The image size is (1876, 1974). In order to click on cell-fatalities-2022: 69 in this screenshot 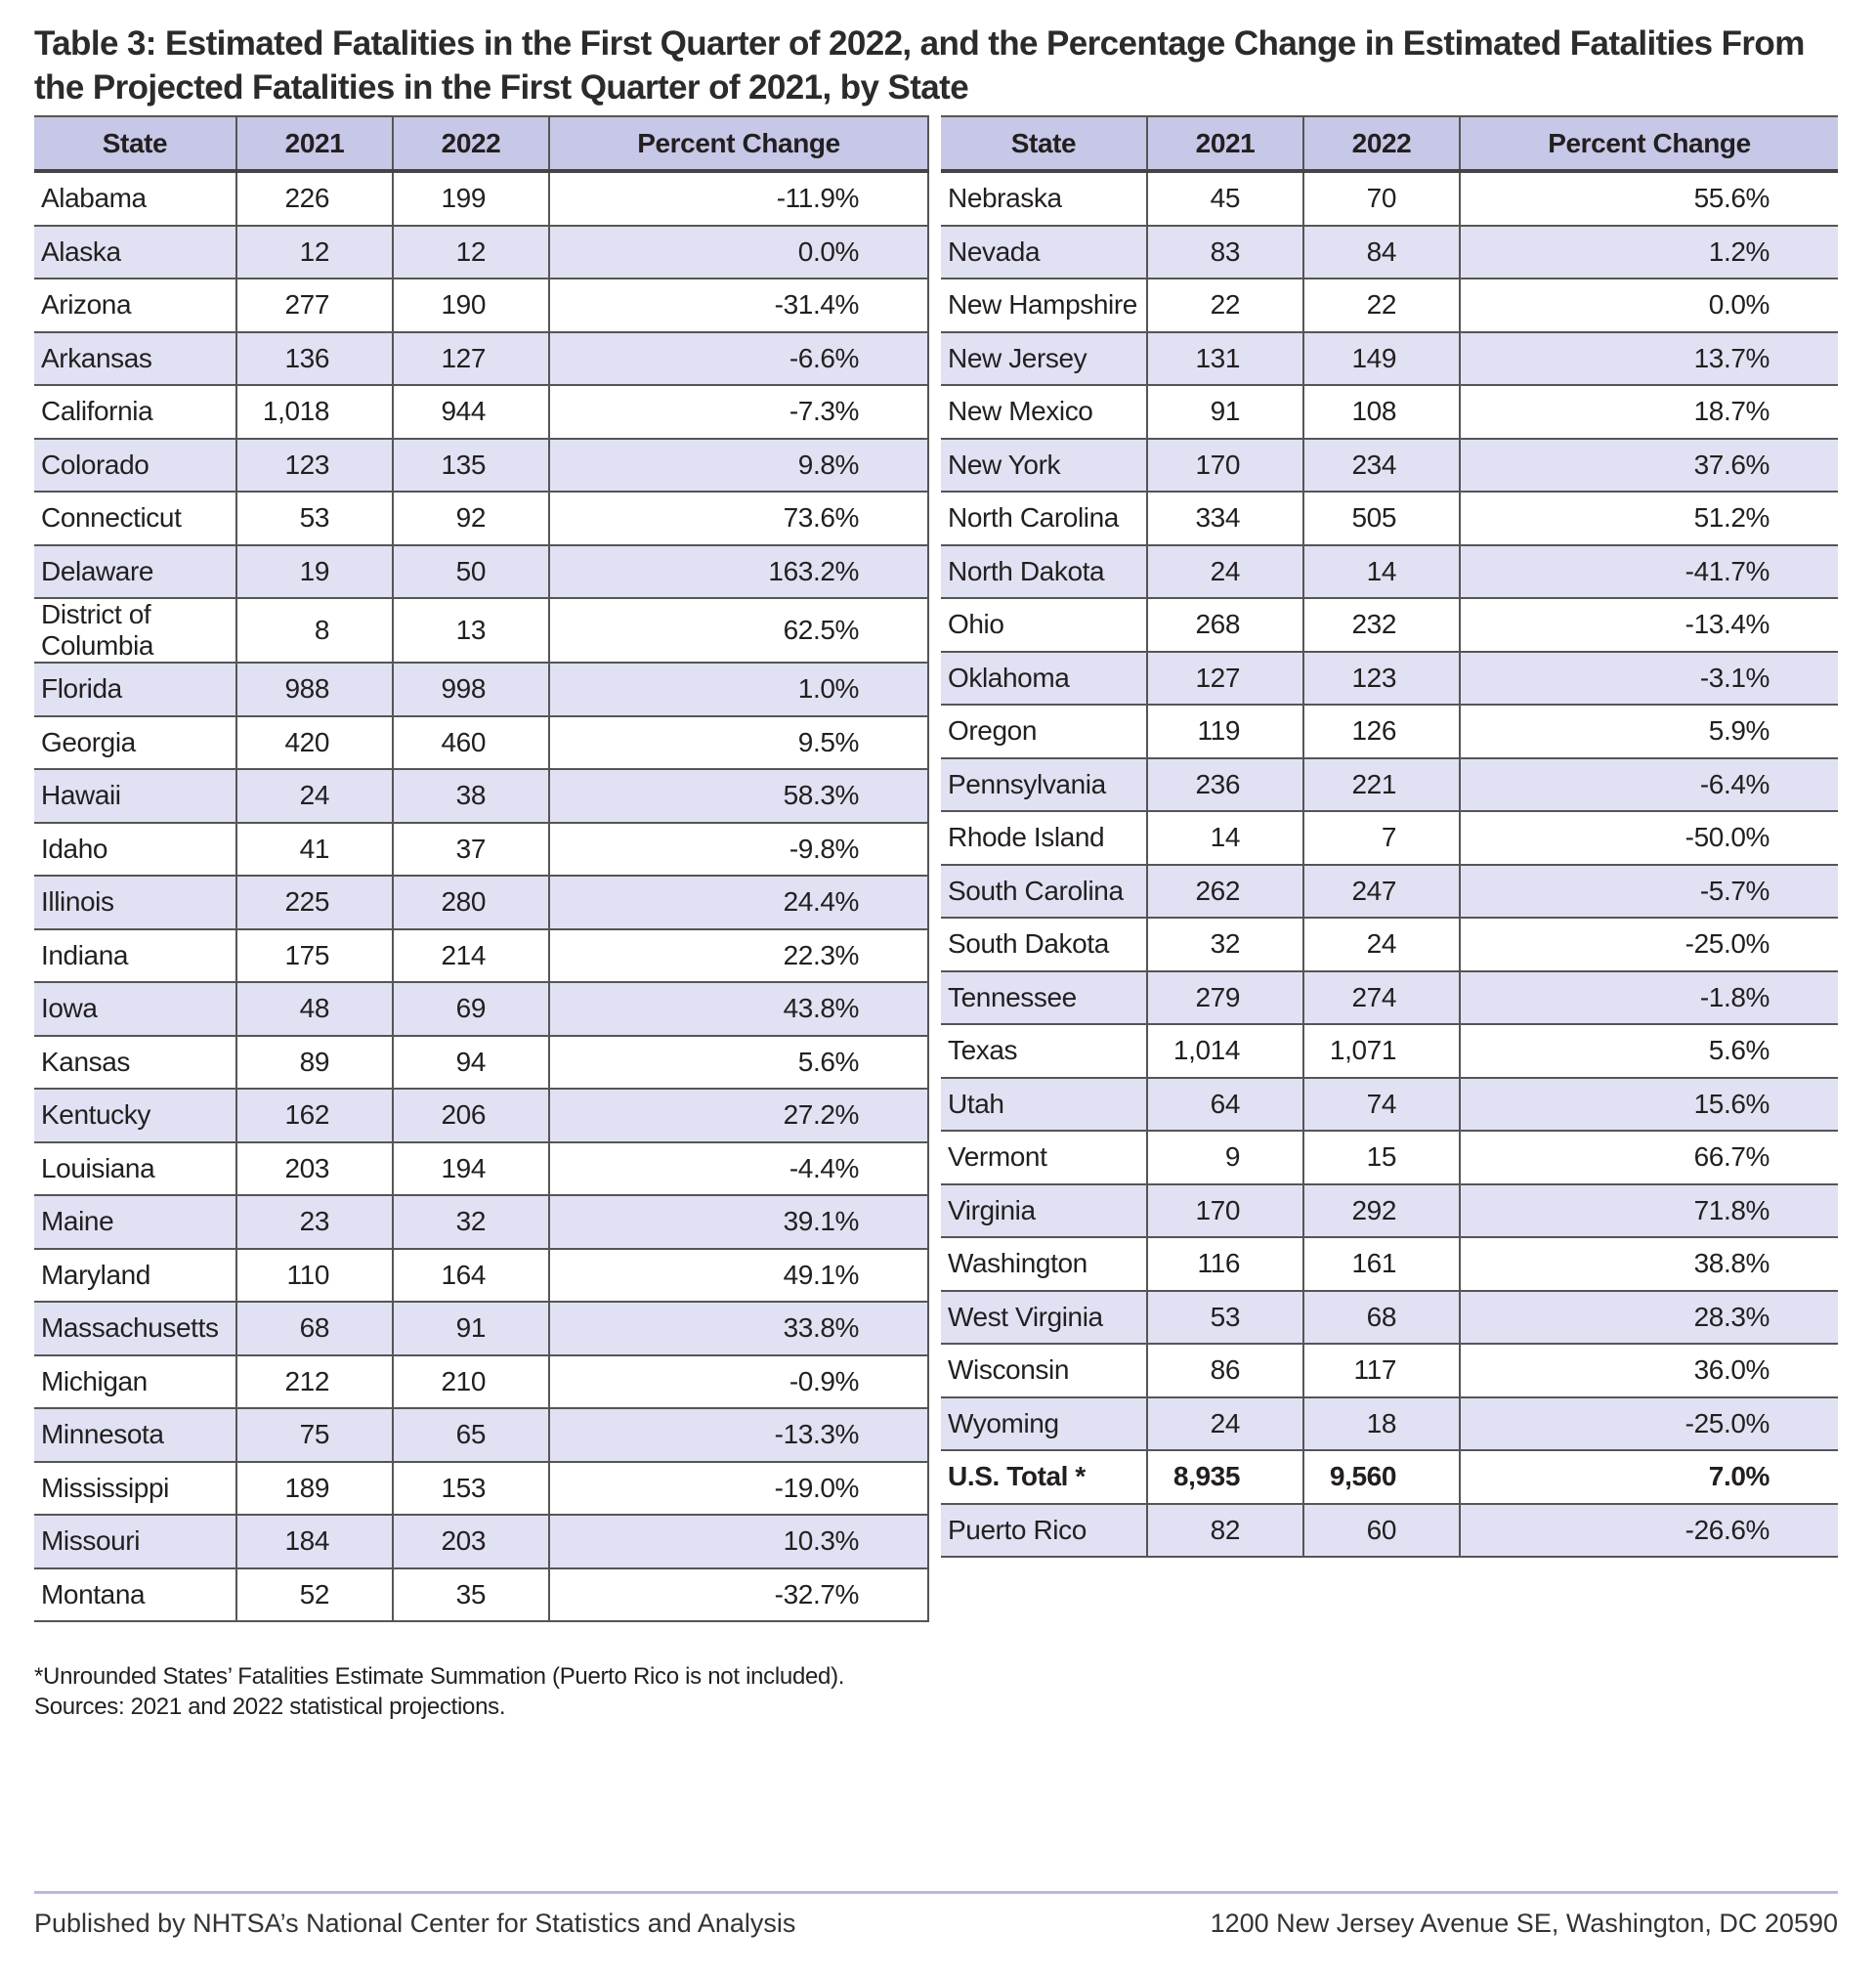, I will do `click(471, 1009)`.